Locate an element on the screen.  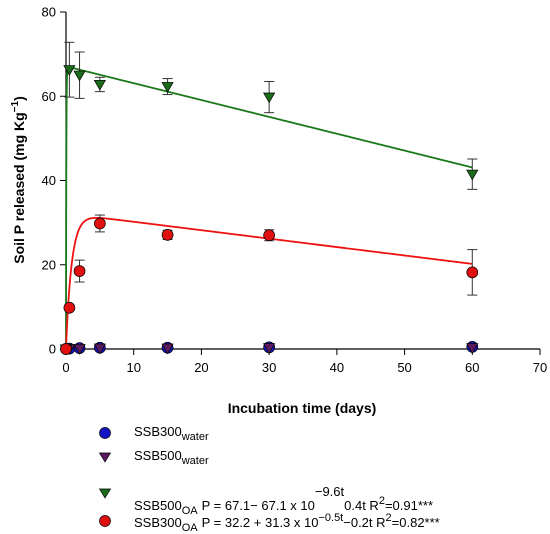
y-tick-label: 80 is located at coordinates (49, 12).